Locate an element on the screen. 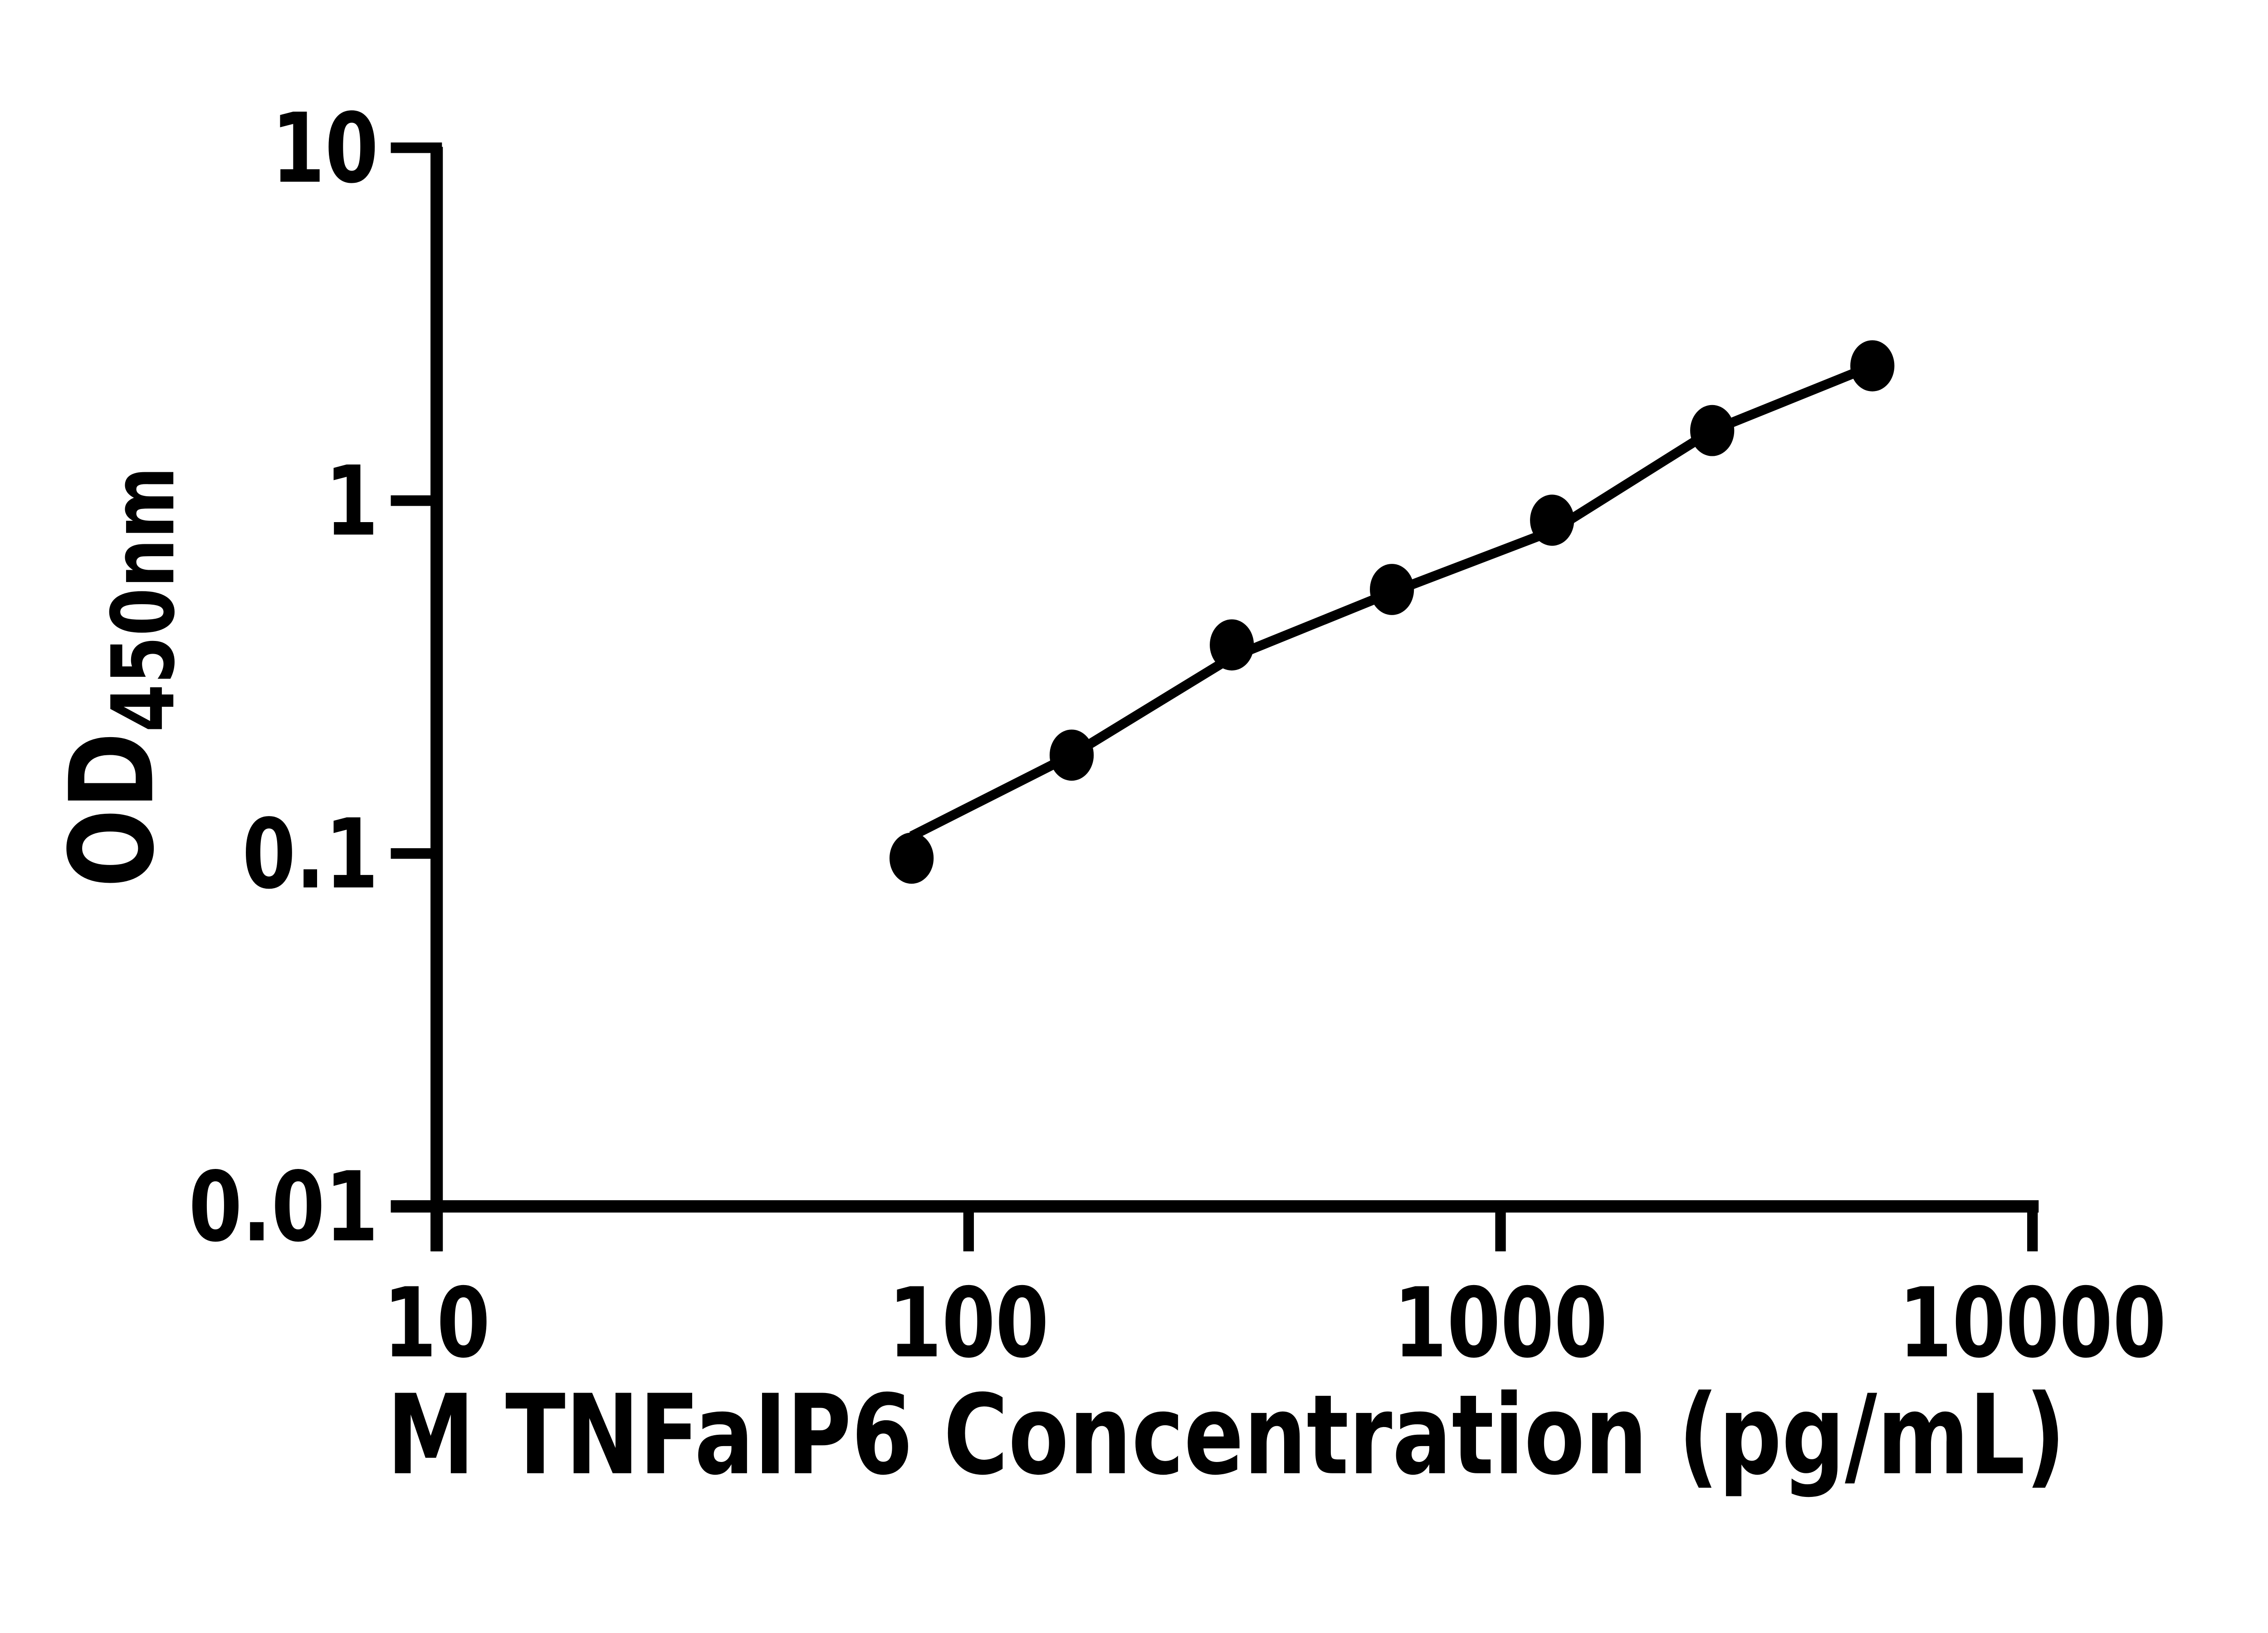  y-tick-label-1: 1 is located at coordinates (352, 501).